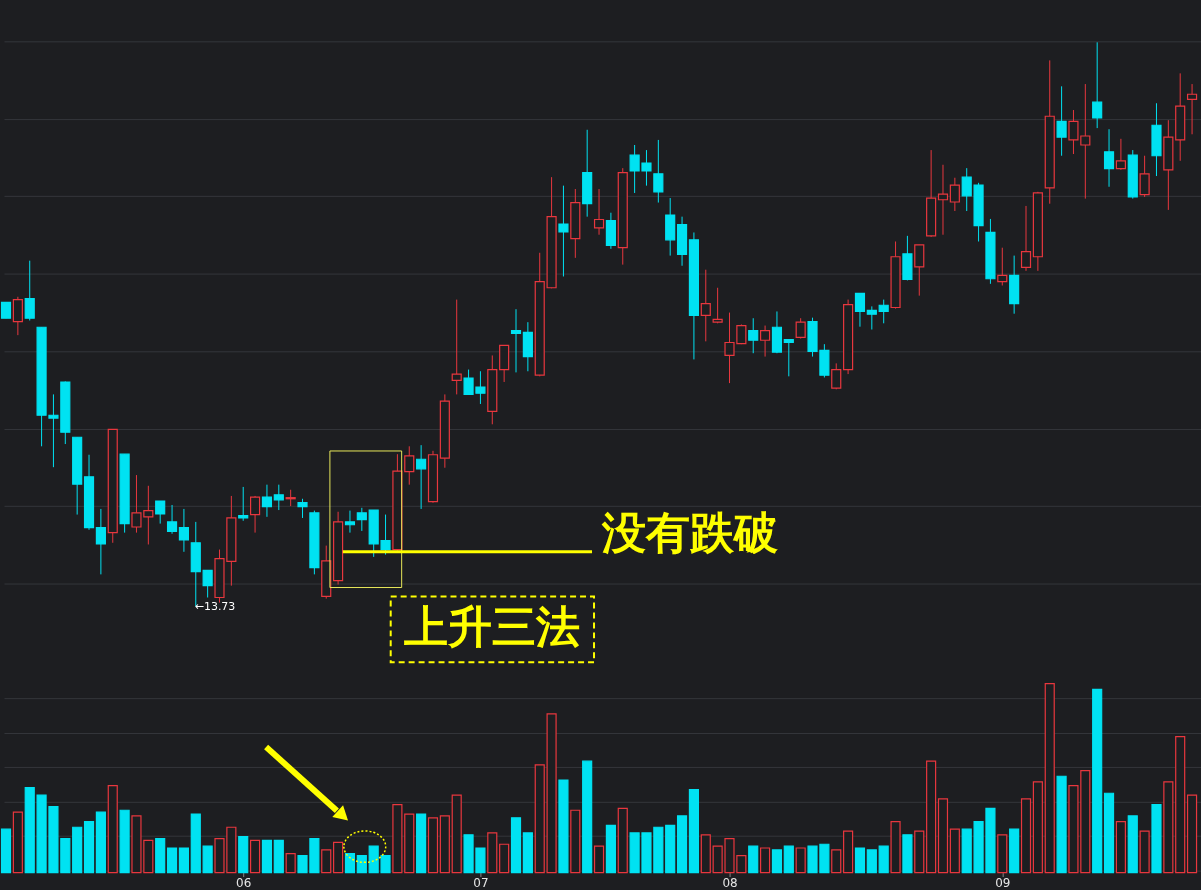 Image resolution: width=1201 pixels, height=894 pixels. I want to click on ref-line-label: 没有跌破, so click(689, 532).